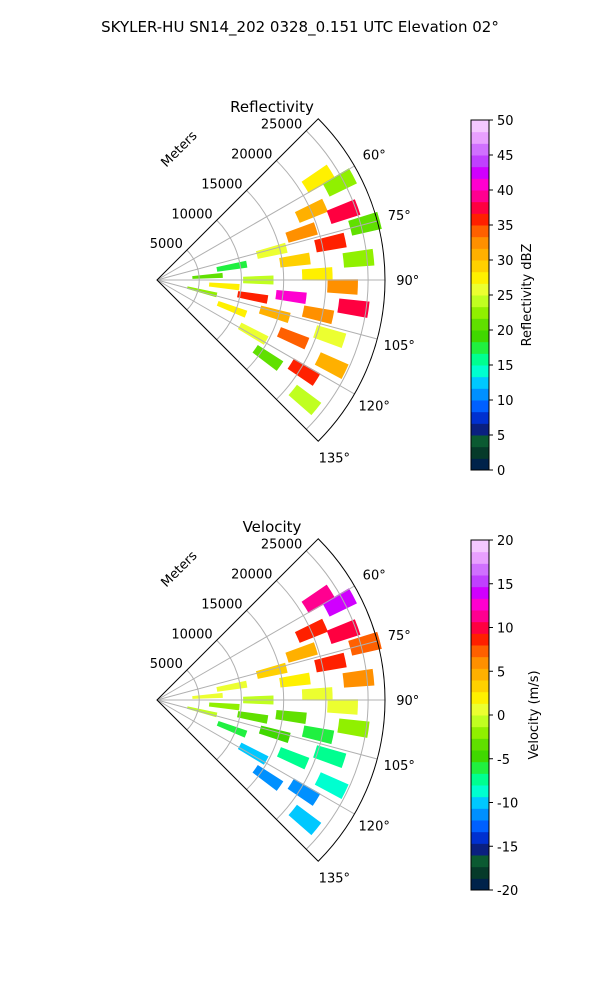 The width and height of the screenshot is (600, 1000). Describe the element at coordinates (534, 714) in the screenshot. I see `velocity-colorbar-label: Velocity (m/s)` at that location.